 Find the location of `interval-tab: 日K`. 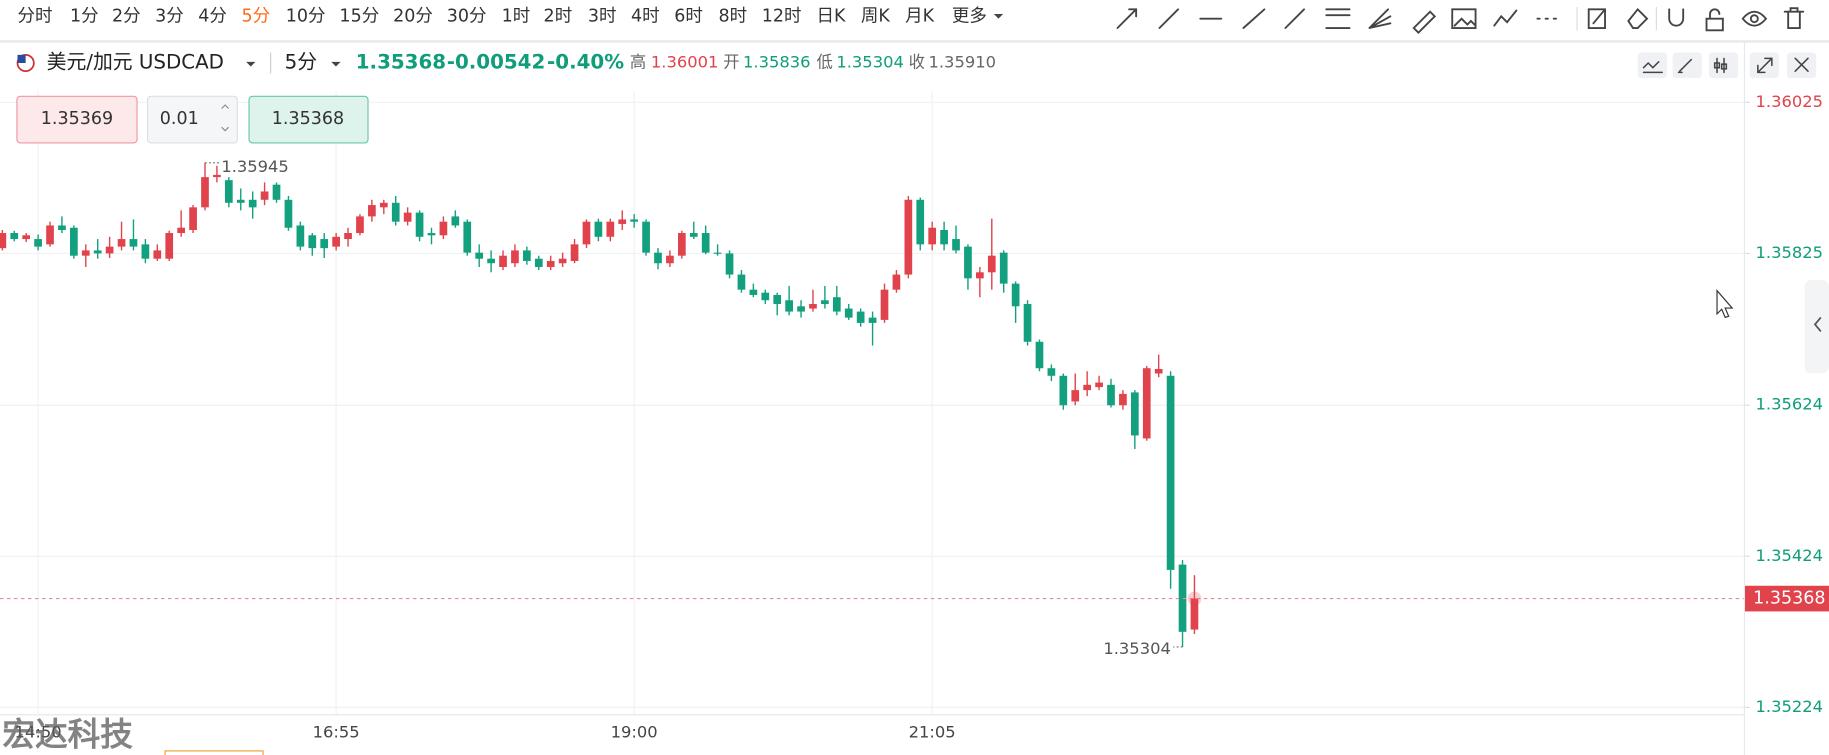

interval-tab: 日K is located at coordinates (831, 16).